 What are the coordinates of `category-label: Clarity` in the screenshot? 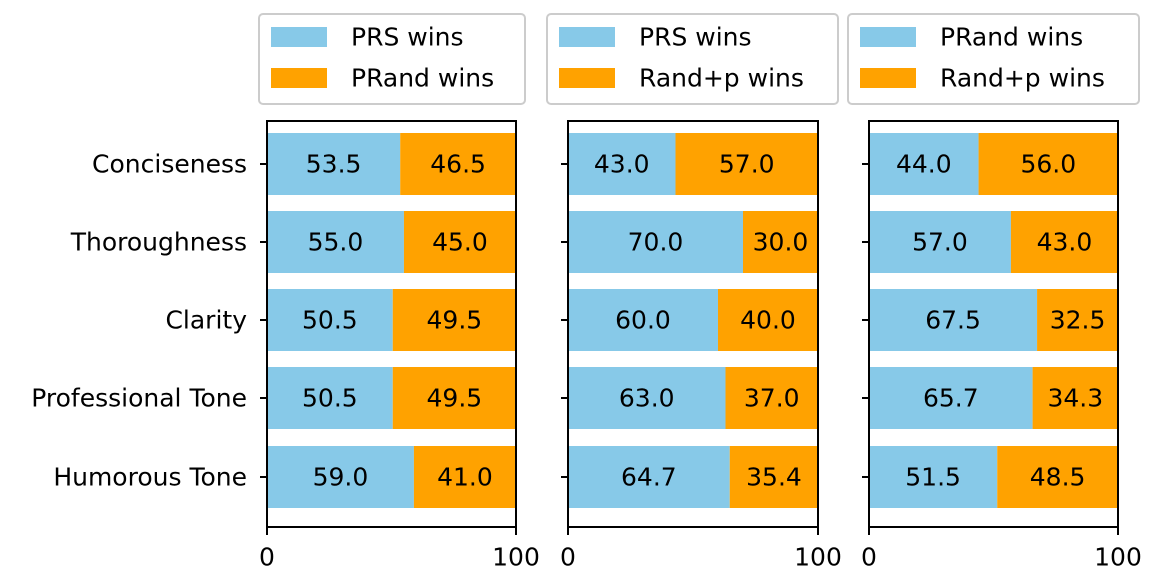 It's located at (206, 320).